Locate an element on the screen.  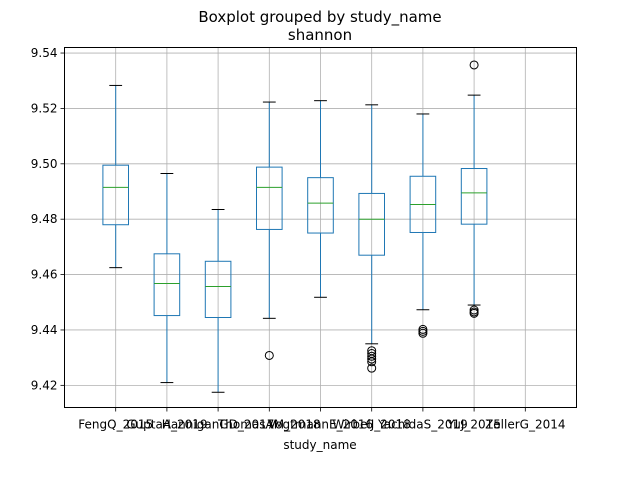
y-axis: 9.42 9.44 9.46 9.48 9.50 9.52 9.54 is located at coordinates (48, 219).